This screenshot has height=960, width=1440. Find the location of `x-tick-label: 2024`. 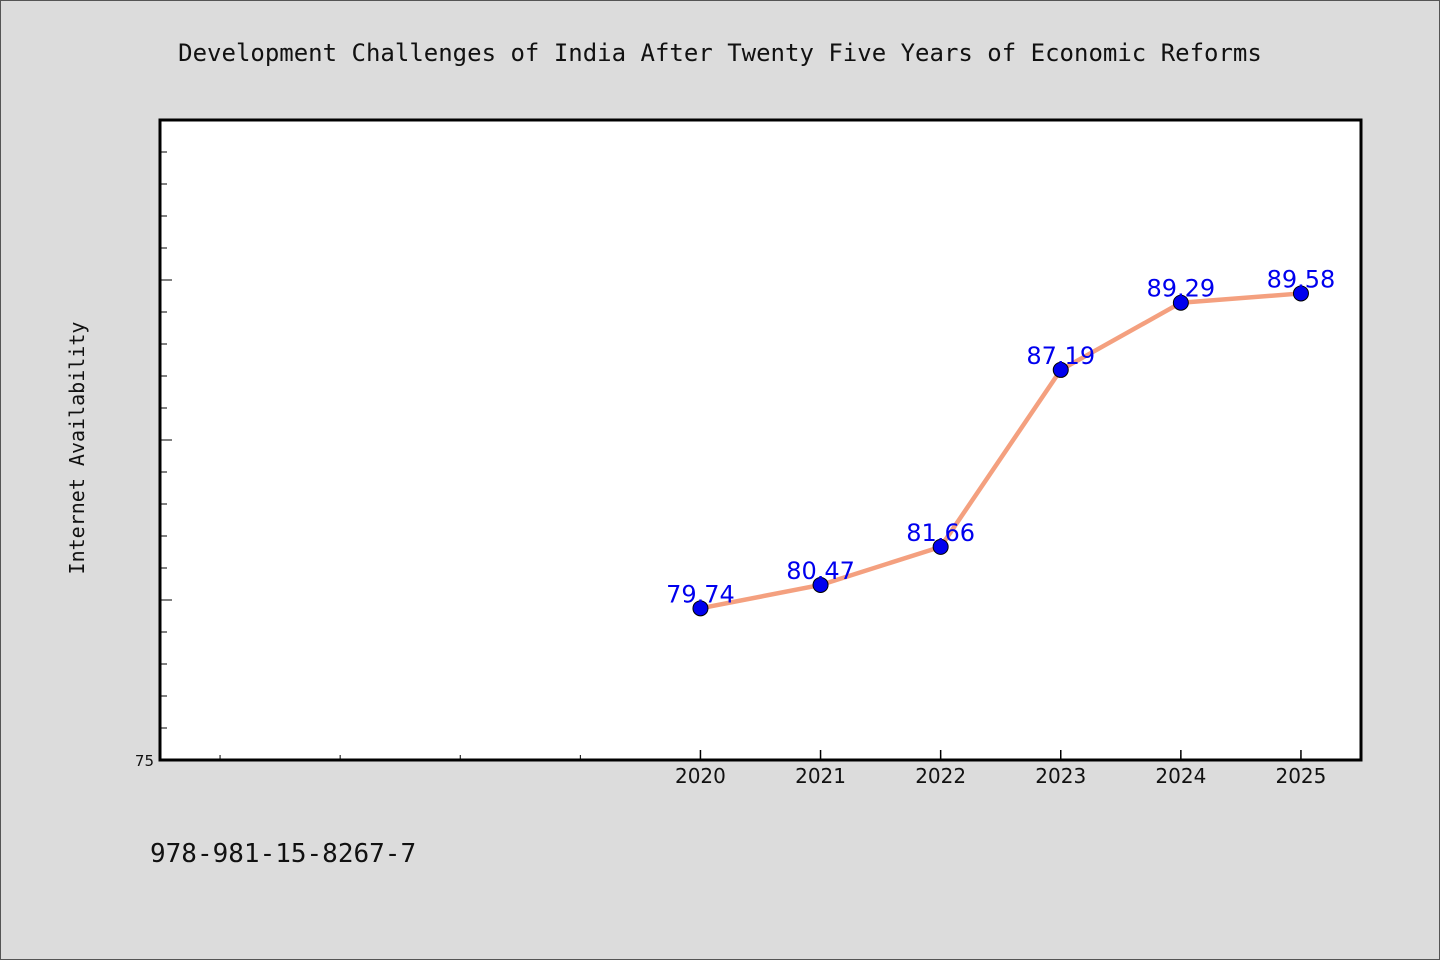

x-tick-label: 2024 is located at coordinates (1180, 776).